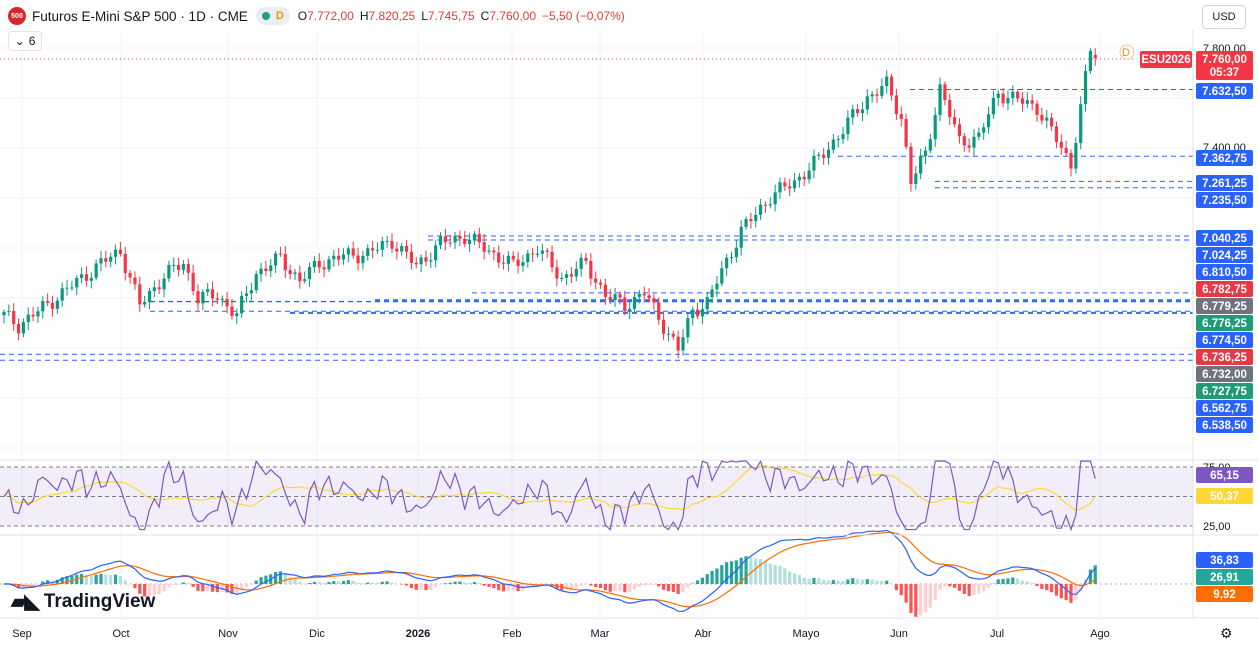  What do you see at coordinates (265, 16) in the screenshot?
I see `market-open-icon` at bounding box center [265, 16].